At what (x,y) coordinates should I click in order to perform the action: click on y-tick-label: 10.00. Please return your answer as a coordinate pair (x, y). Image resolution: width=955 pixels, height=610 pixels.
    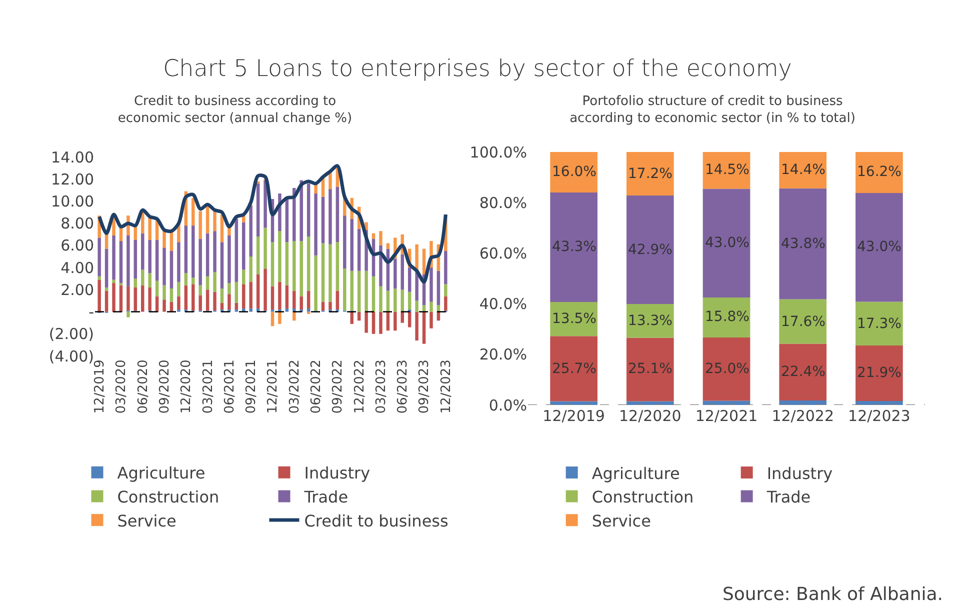
    Looking at the image, I should click on (72, 201).